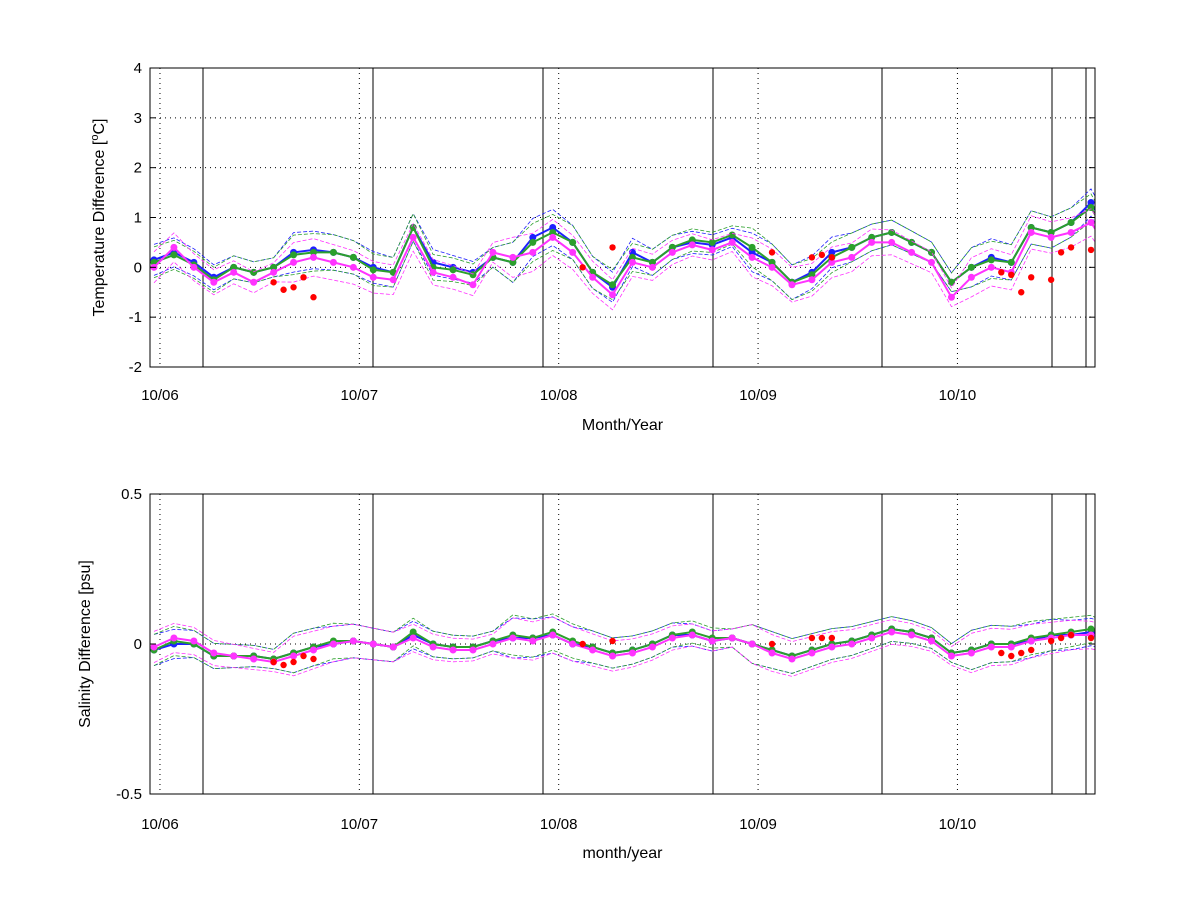  I want to click on y-tick-label: 2, so click(138, 168).